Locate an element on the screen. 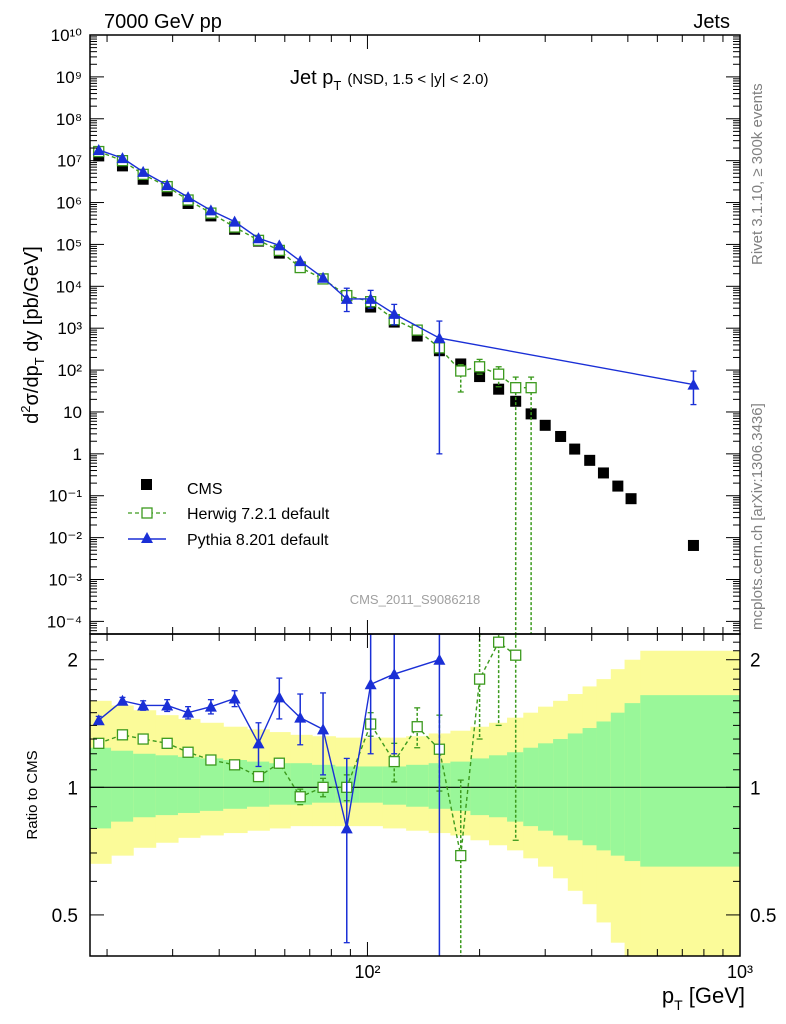 This screenshot has width=786, height=1024. ratio-y-tick-label-right: 0.5 is located at coordinates (763, 916).